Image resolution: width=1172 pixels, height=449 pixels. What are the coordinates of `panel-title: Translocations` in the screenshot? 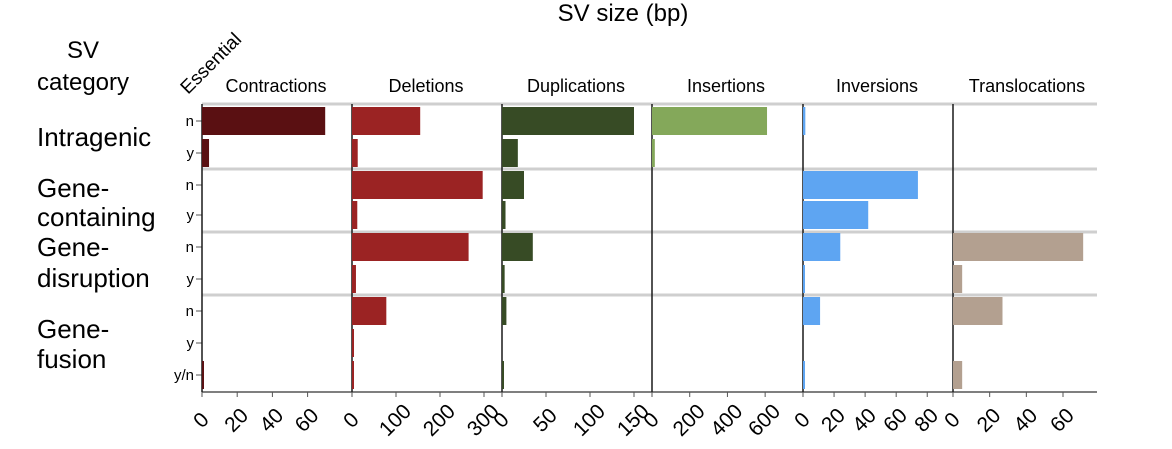 It's located at (1027, 86).